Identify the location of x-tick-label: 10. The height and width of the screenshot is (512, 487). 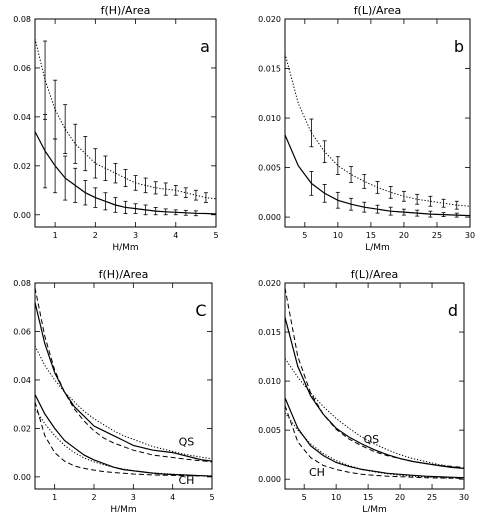
(336, 497).